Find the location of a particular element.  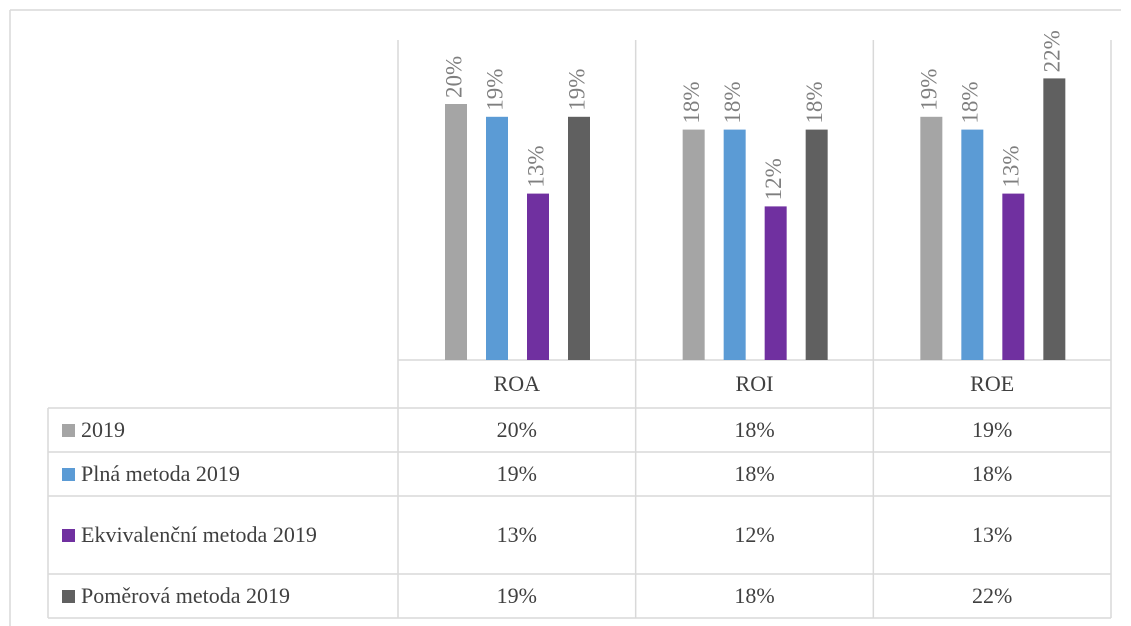

legend-cell: Poměrová metoda 2019 is located at coordinates (228, 596).